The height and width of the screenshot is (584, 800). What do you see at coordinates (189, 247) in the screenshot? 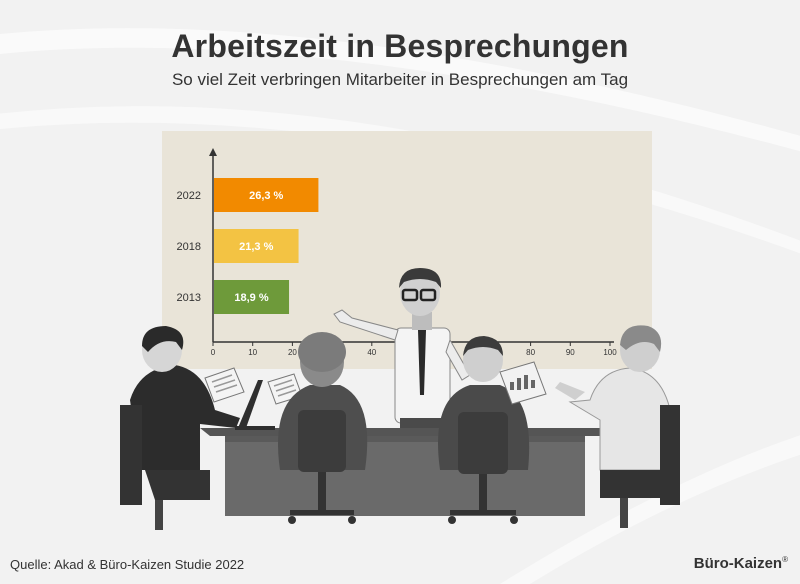
I see `y-tick-label: 2018` at bounding box center [189, 247].